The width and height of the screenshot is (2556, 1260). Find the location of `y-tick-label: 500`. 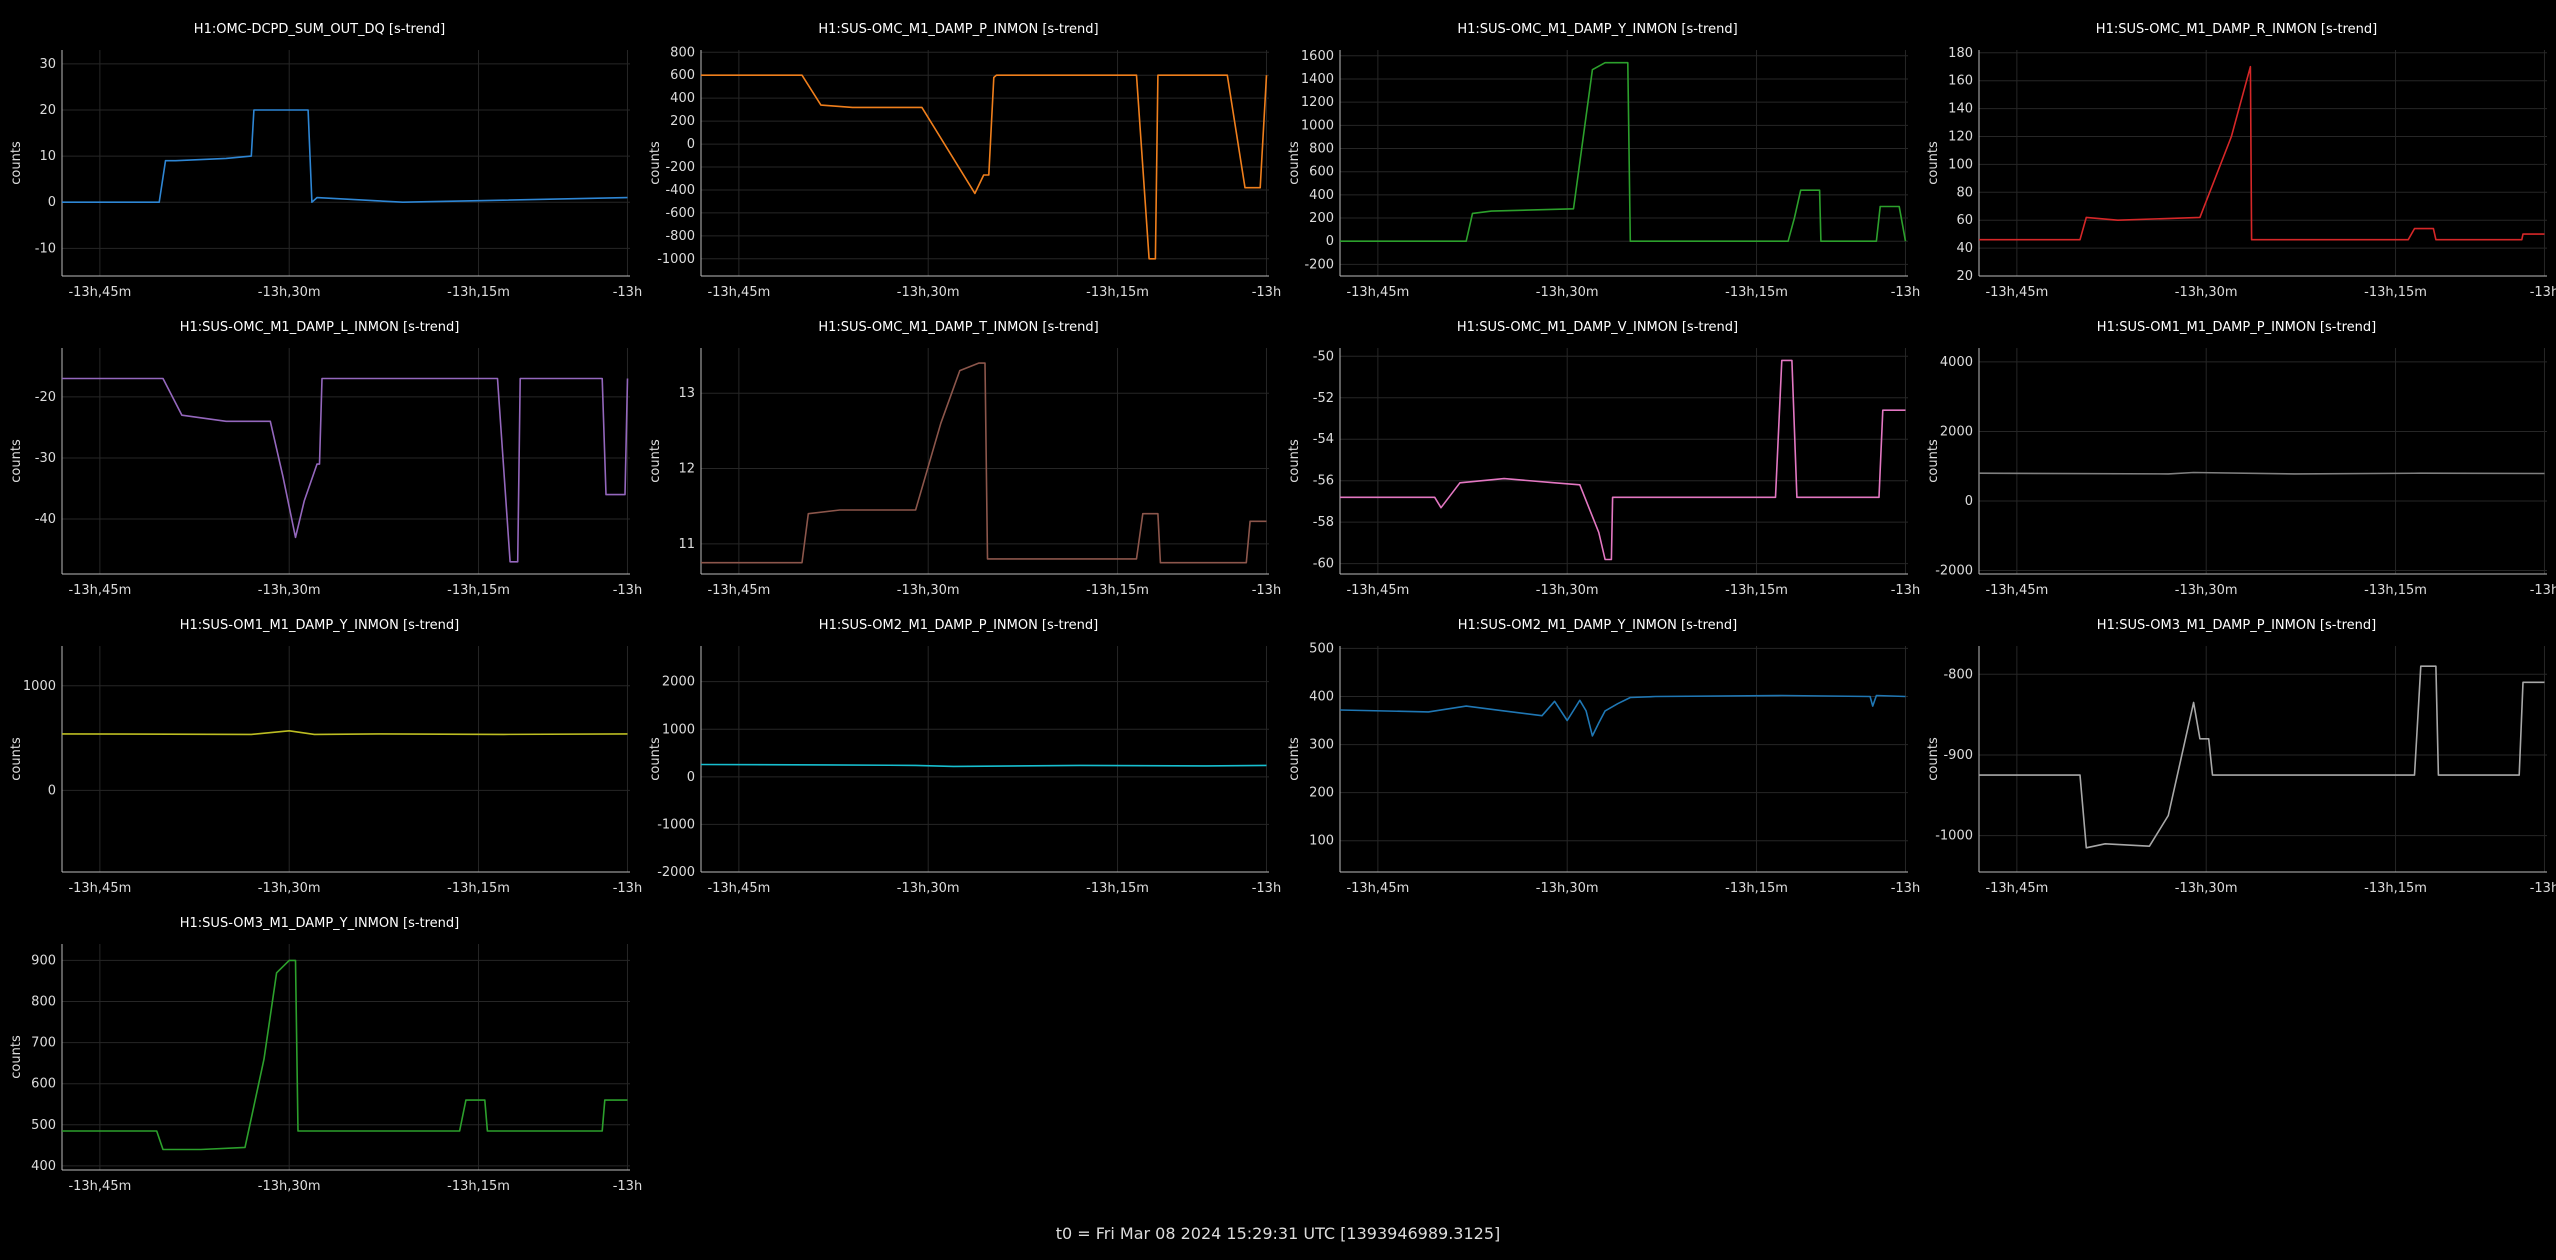

y-tick-label: 500 is located at coordinates (43, 1125).